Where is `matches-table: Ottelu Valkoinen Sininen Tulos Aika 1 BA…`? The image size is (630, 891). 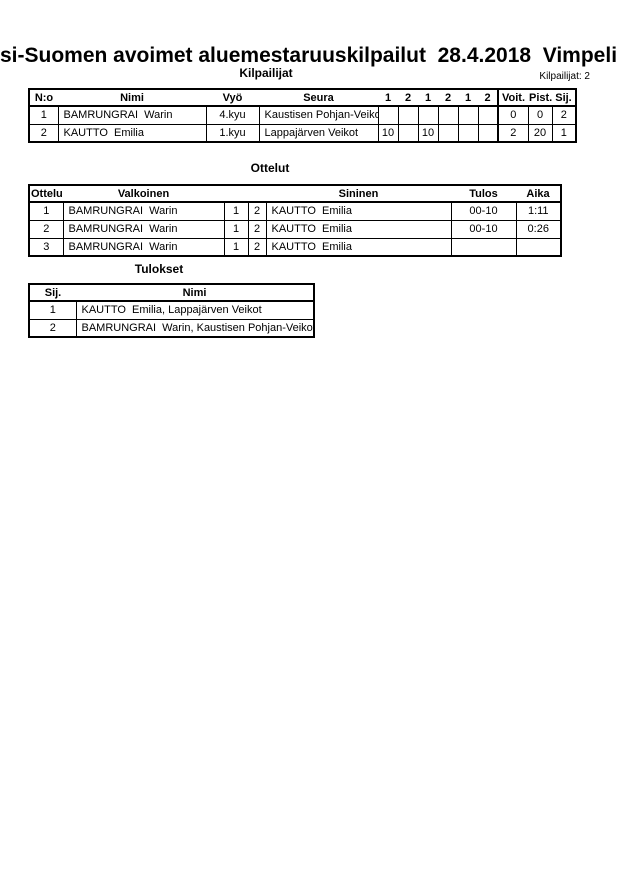
matches-table: Ottelu Valkoinen Sininen Tulos Aika 1 BA… is located at coordinates (295, 220).